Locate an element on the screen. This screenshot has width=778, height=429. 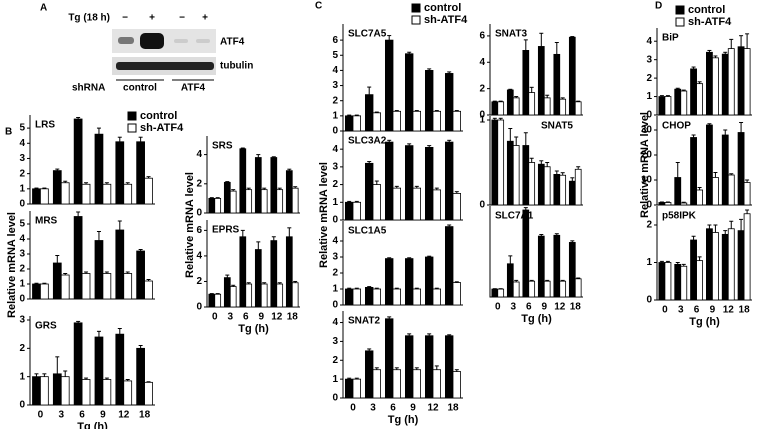
y-tick-label: 20 is located at coordinates (647, 155).